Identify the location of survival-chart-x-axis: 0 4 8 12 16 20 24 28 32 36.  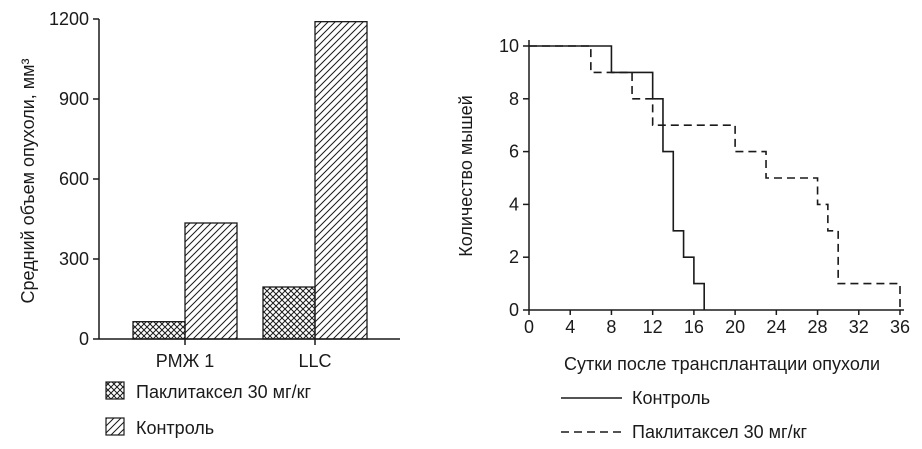
(717, 323).